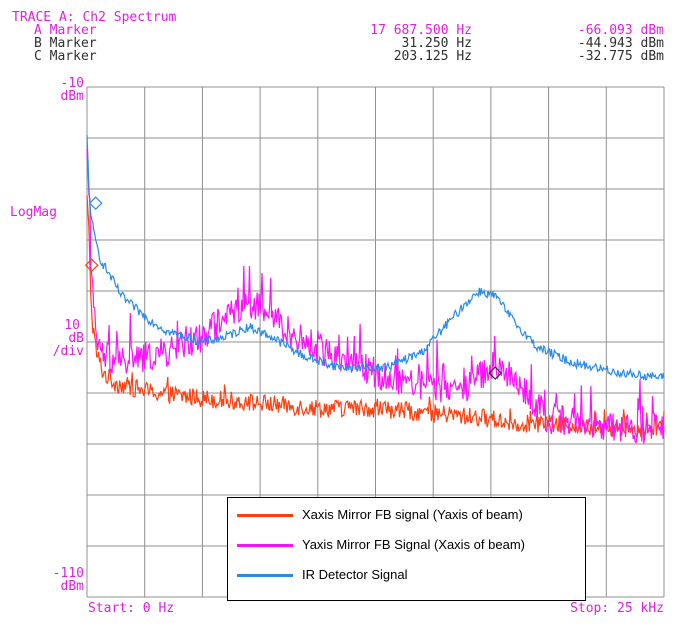 The height and width of the screenshot is (627, 674). What do you see at coordinates (620, 43) in the screenshot?
I see `marker-b-amp: -44.943 dBm` at bounding box center [620, 43].